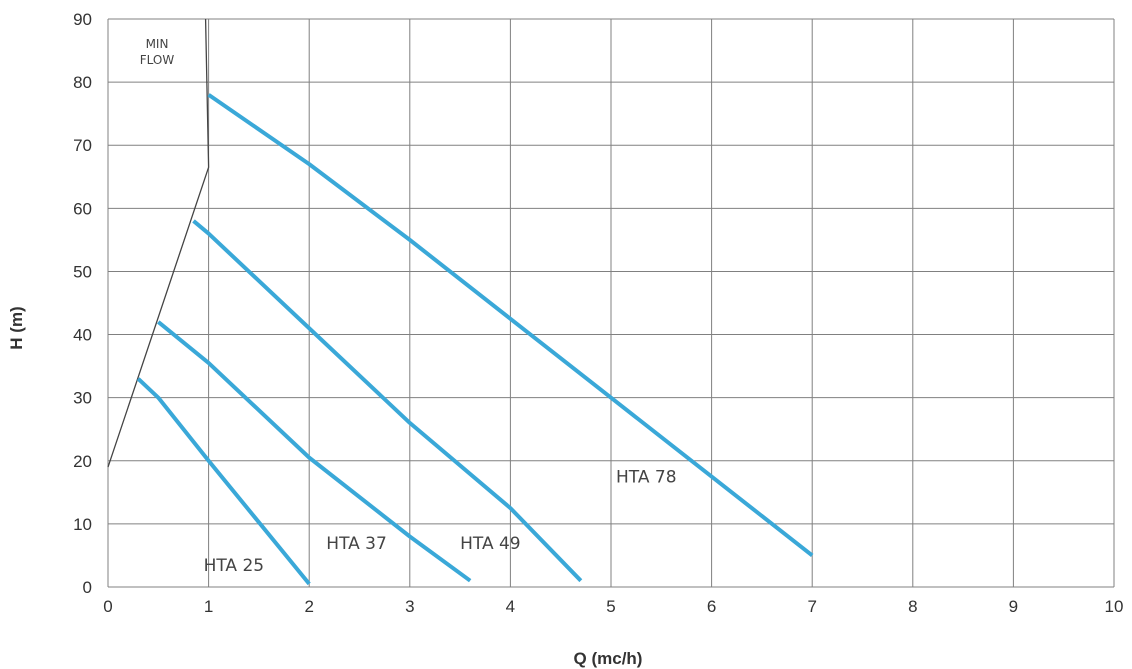 The image size is (1132, 669). What do you see at coordinates (490, 544) in the screenshot?
I see `series-label: HTA 49` at bounding box center [490, 544].